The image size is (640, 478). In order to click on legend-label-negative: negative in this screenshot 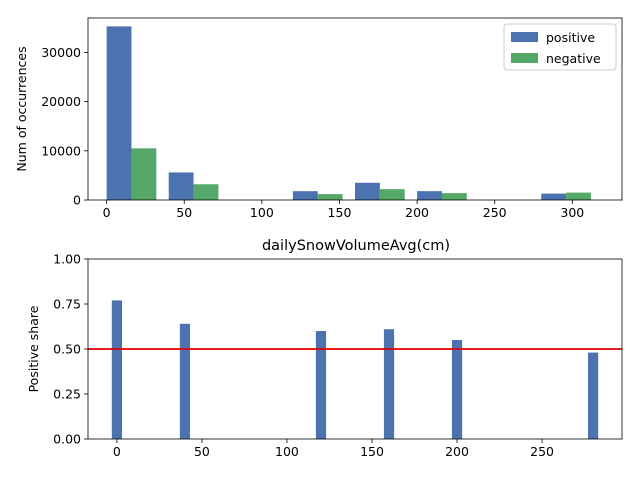, I will do `click(573, 58)`.